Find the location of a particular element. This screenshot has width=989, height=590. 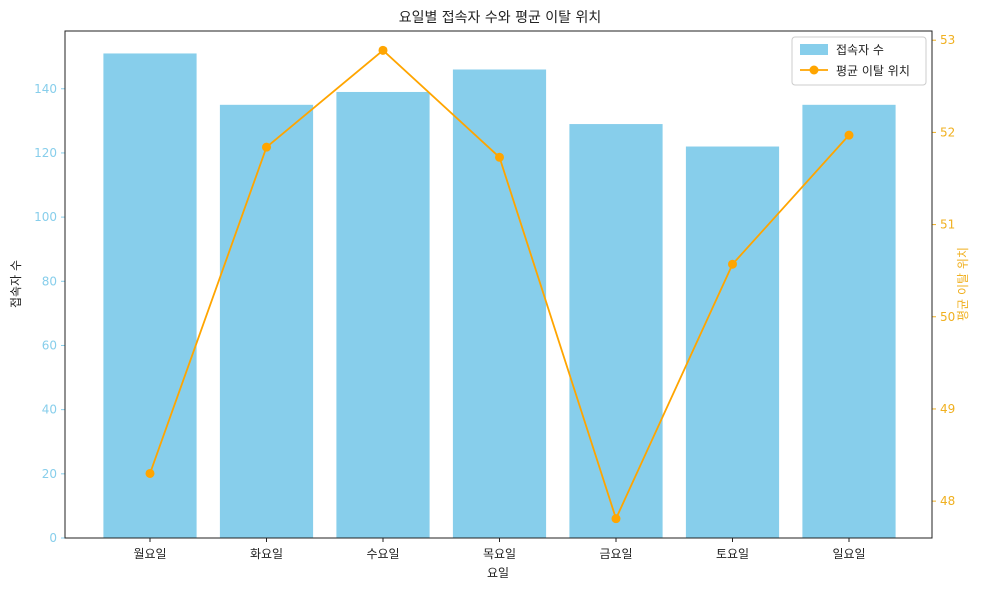

y-tick-label: 80 is located at coordinates (49, 281).